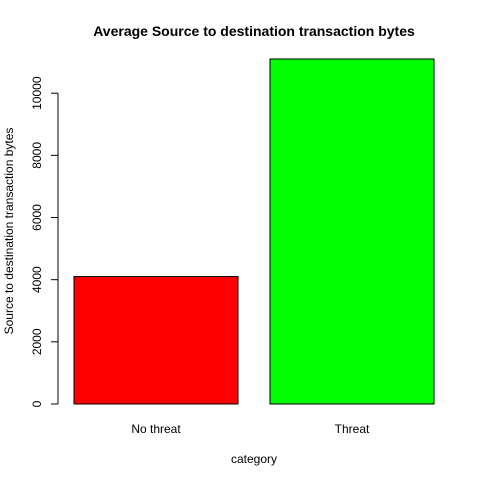  I want to click on y-tick-label: 0, so click(37, 403).